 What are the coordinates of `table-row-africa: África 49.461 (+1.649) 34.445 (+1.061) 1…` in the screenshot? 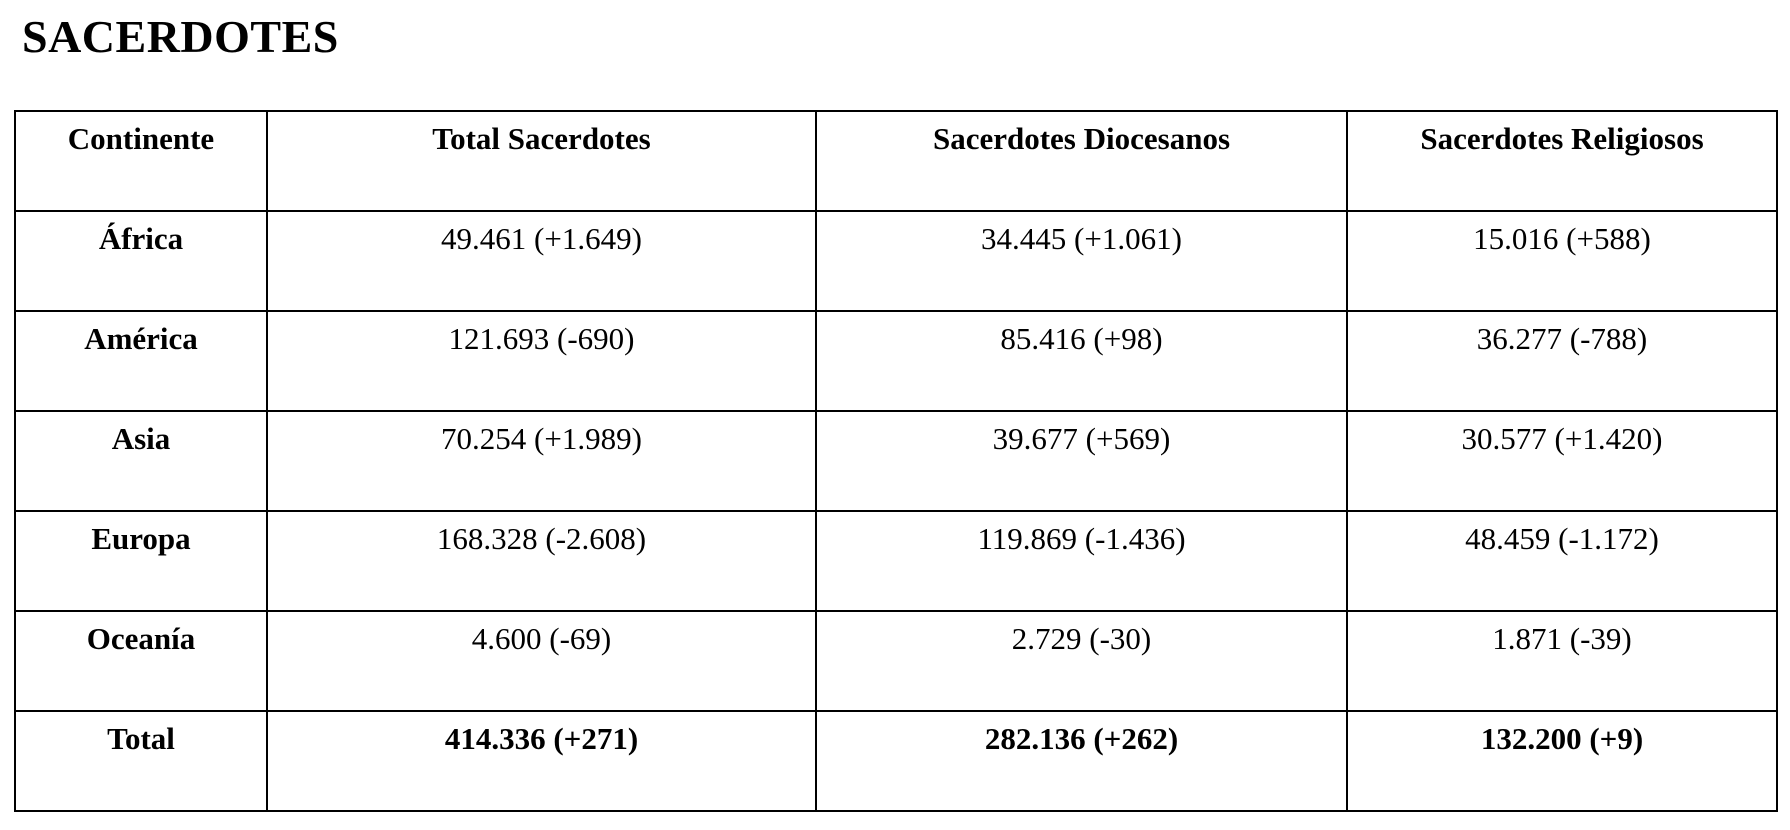 It's located at (896, 261).